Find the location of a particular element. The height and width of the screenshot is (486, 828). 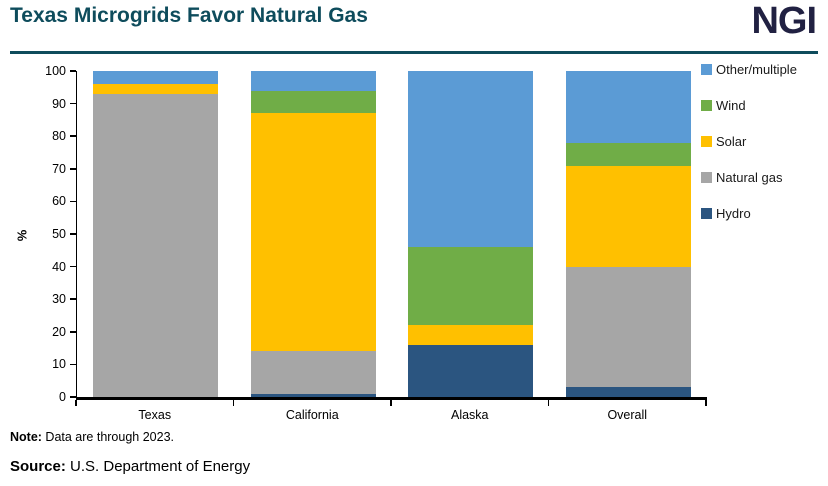

legend-label: Hydro is located at coordinates (733, 213).